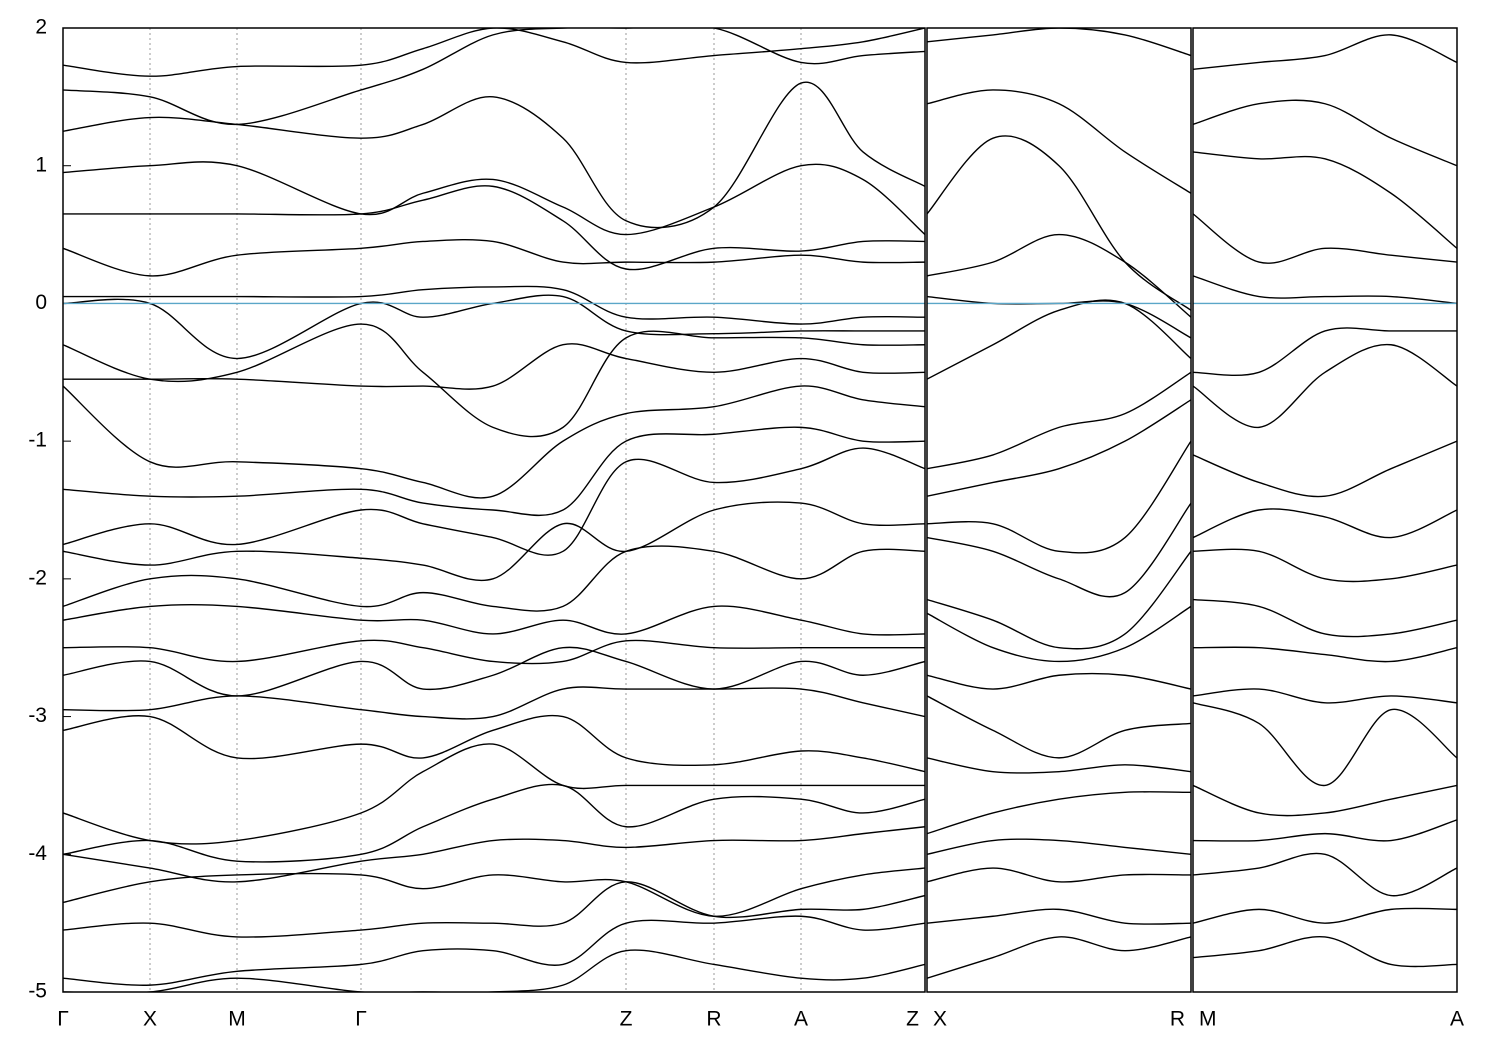  What do you see at coordinates (41, 164) in the screenshot?
I see `y-tick-label: 1` at bounding box center [41, 164].